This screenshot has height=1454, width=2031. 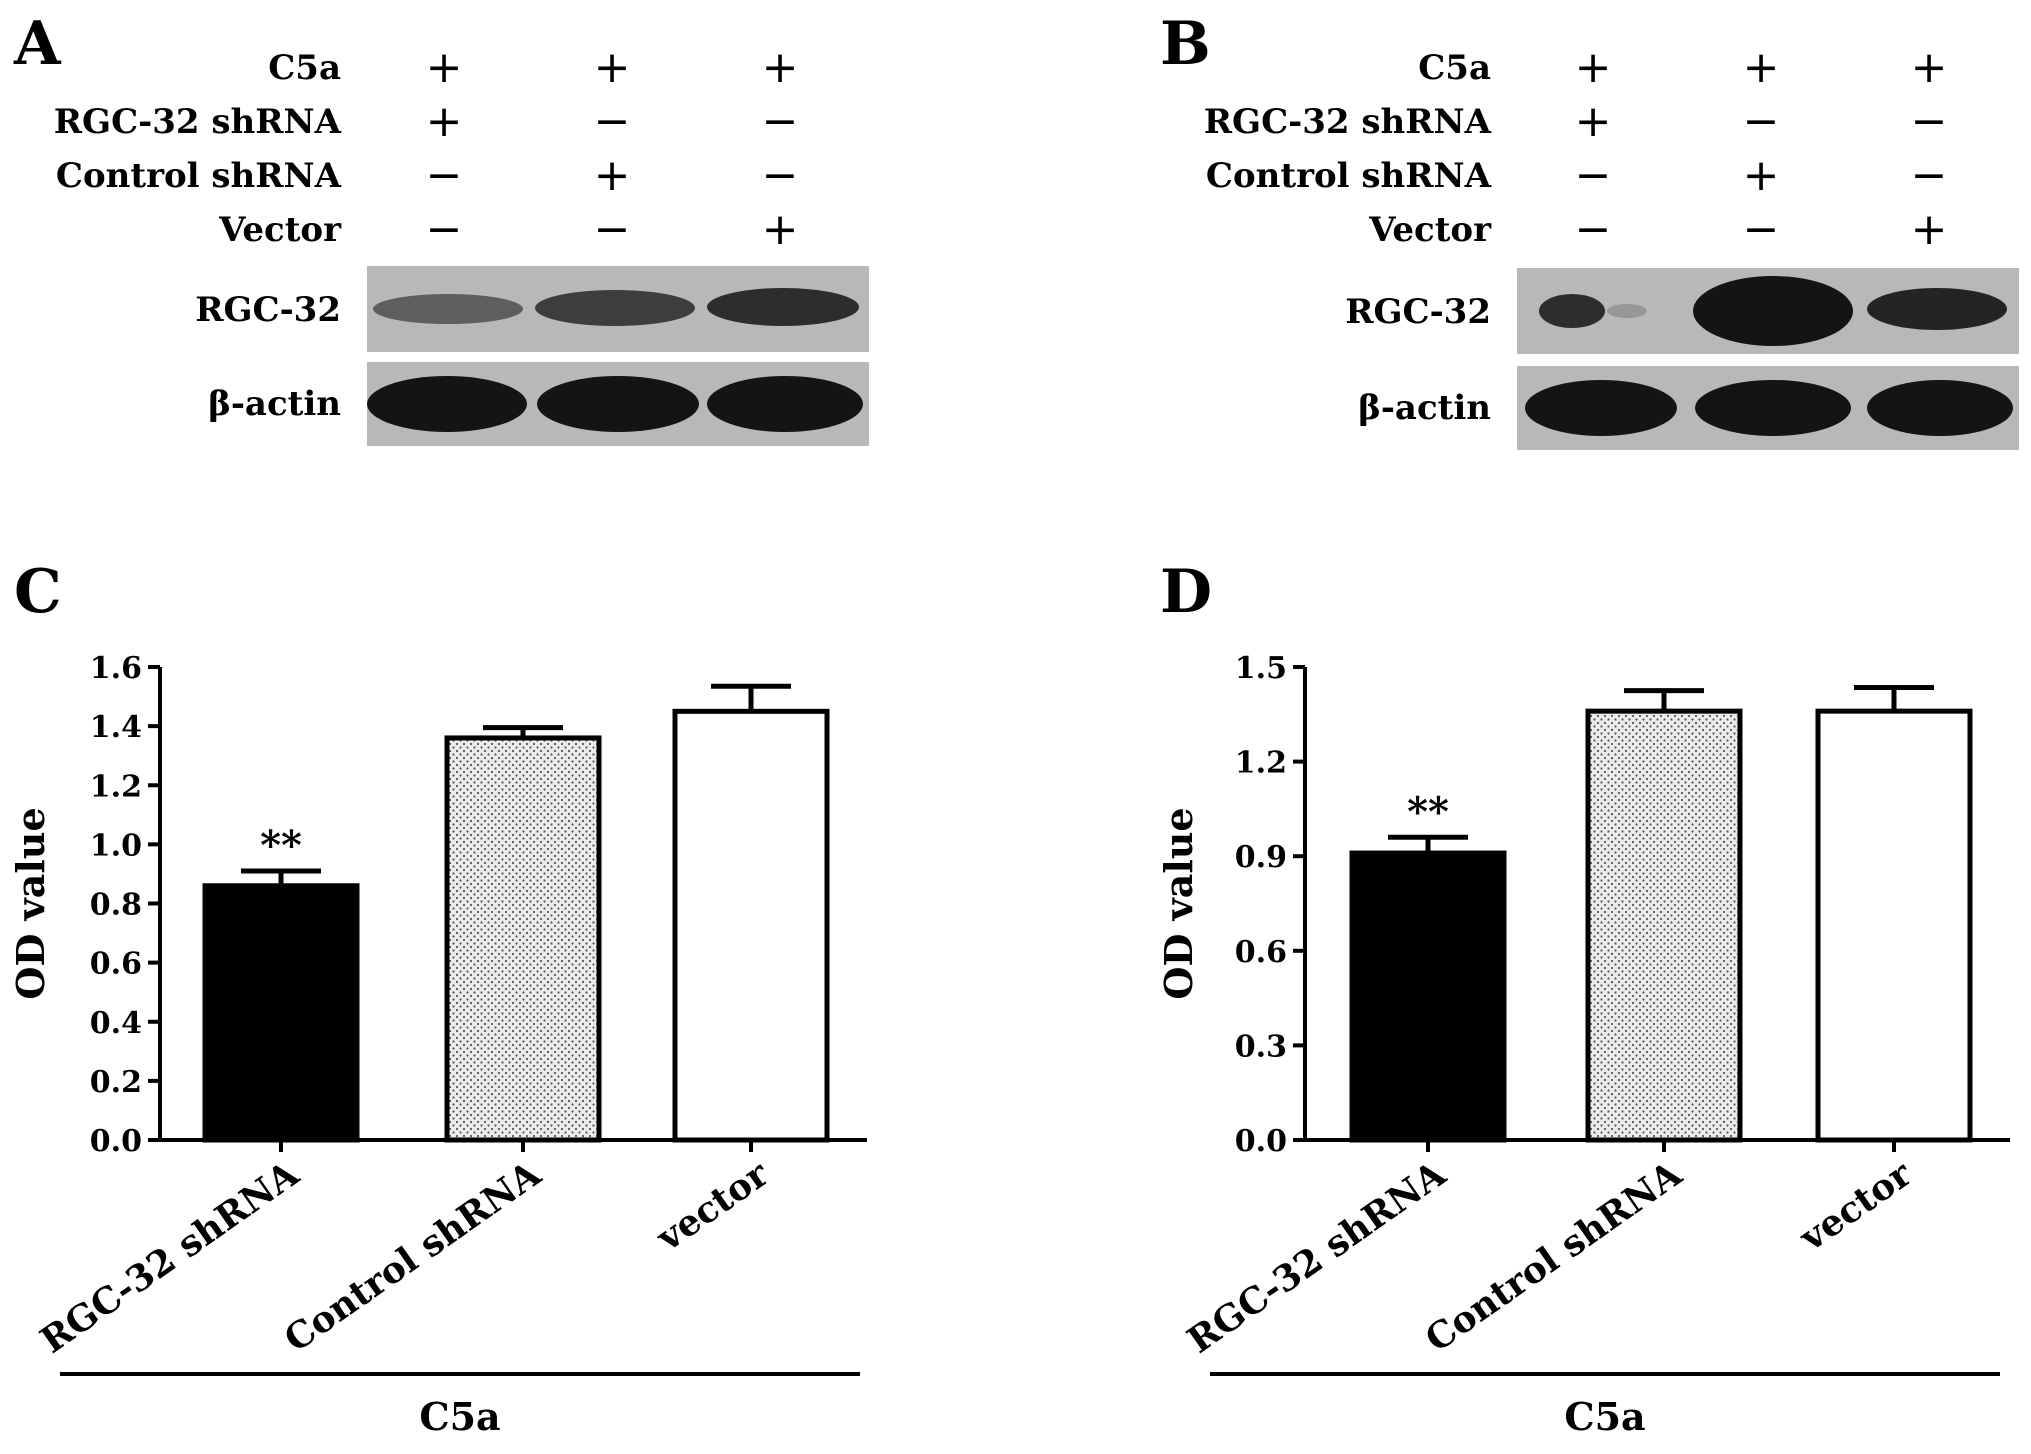 I want to click on y-tick-label: 0.2, so click(x=116, y=1082).